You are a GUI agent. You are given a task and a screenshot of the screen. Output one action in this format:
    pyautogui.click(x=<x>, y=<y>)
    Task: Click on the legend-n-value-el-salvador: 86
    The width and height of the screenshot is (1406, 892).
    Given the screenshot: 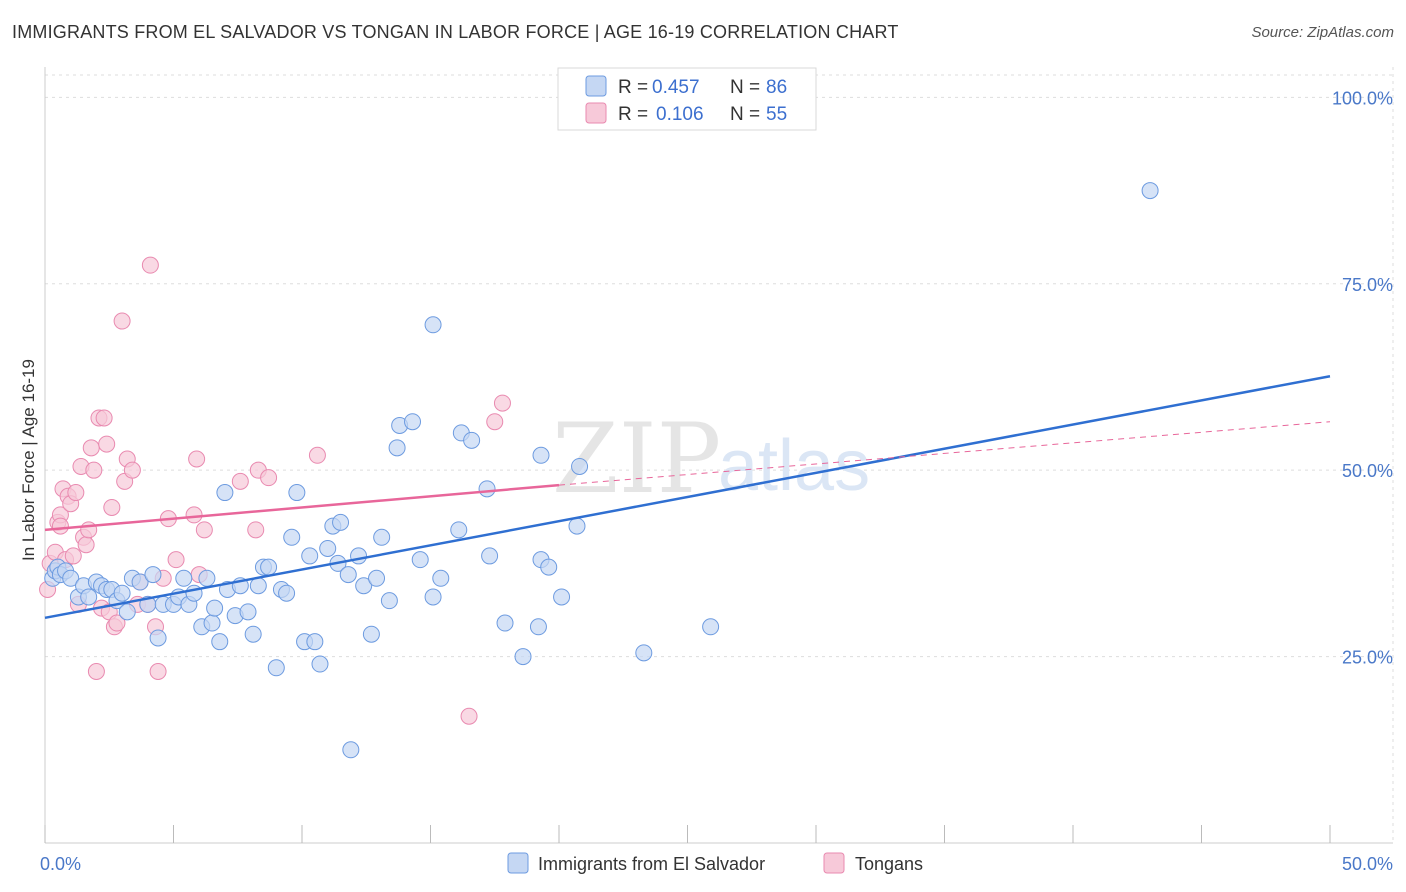 What is the action you would take?
    pyautogui.click(x=776, y=87)
    